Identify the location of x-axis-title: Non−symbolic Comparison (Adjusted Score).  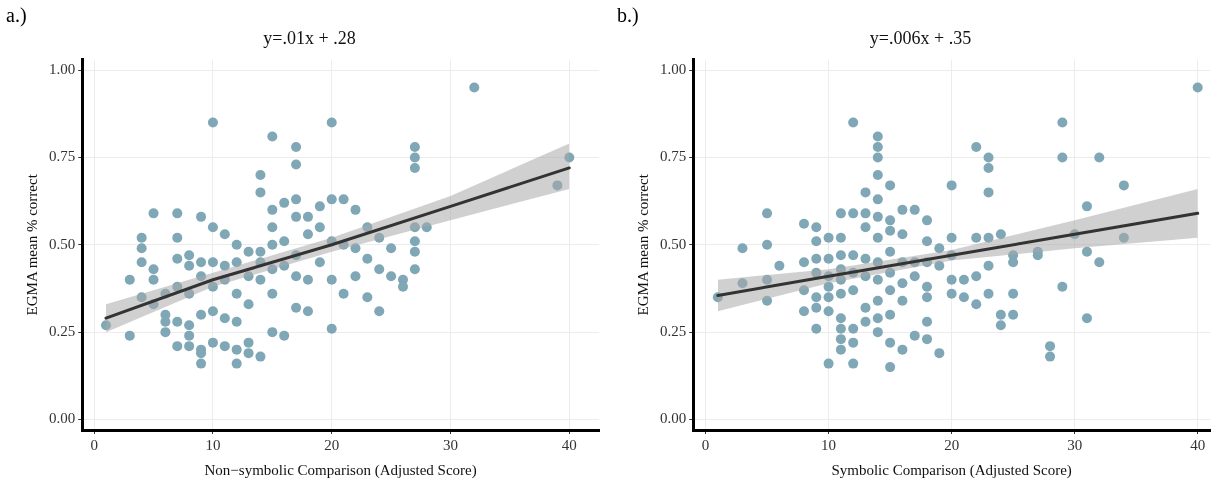
(340, 470).